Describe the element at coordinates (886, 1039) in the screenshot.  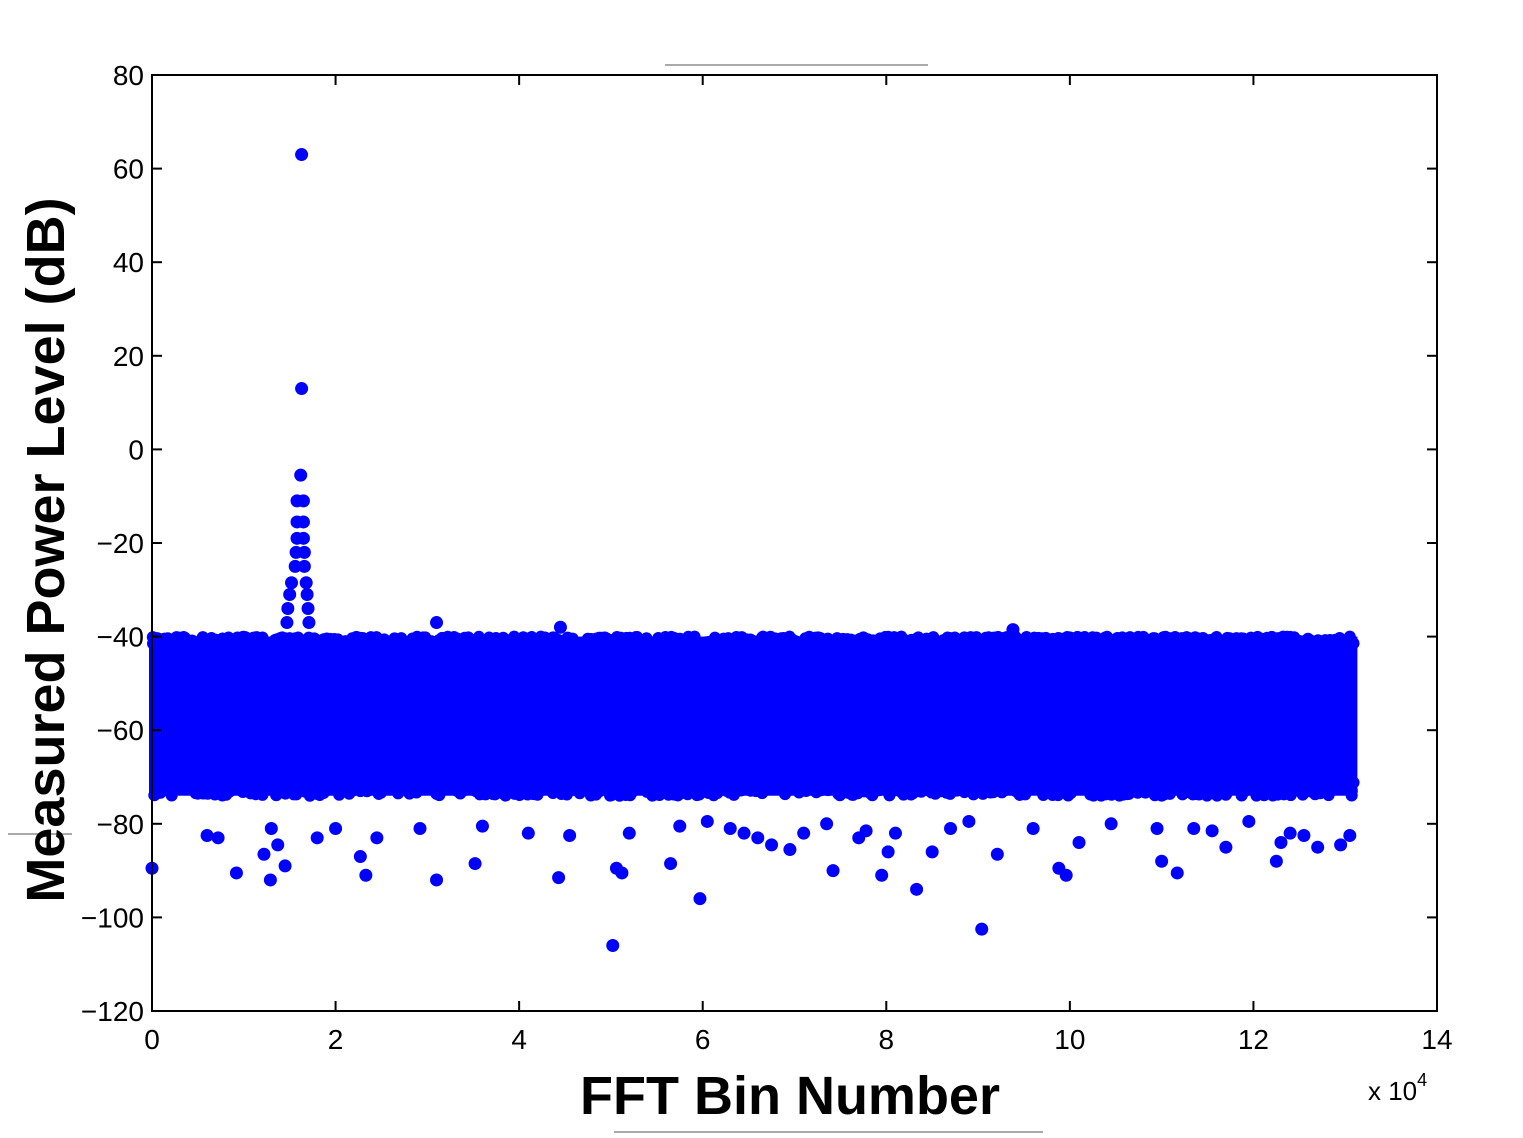
I see `x-tick-label: 8` at that location.